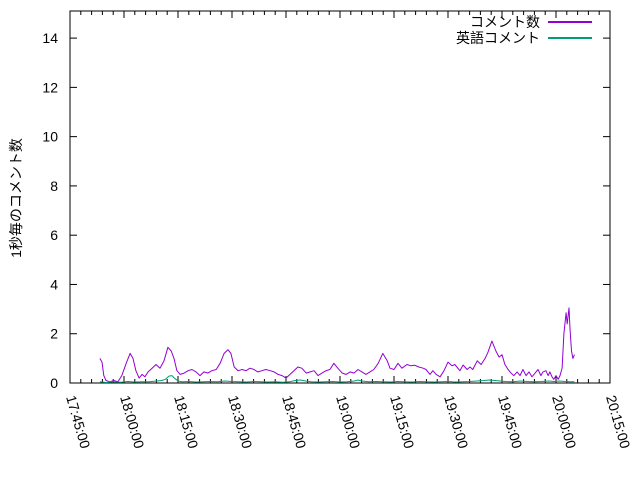  I want to click on y-tick-label: 4, so click(54, 284).